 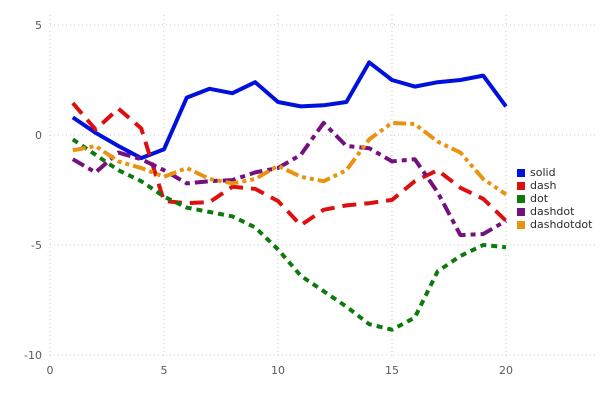 What do you see at coordinates (36, 245) in the screenshot?
I see `y-tick-label: -5` at bounding box center [36, 245].